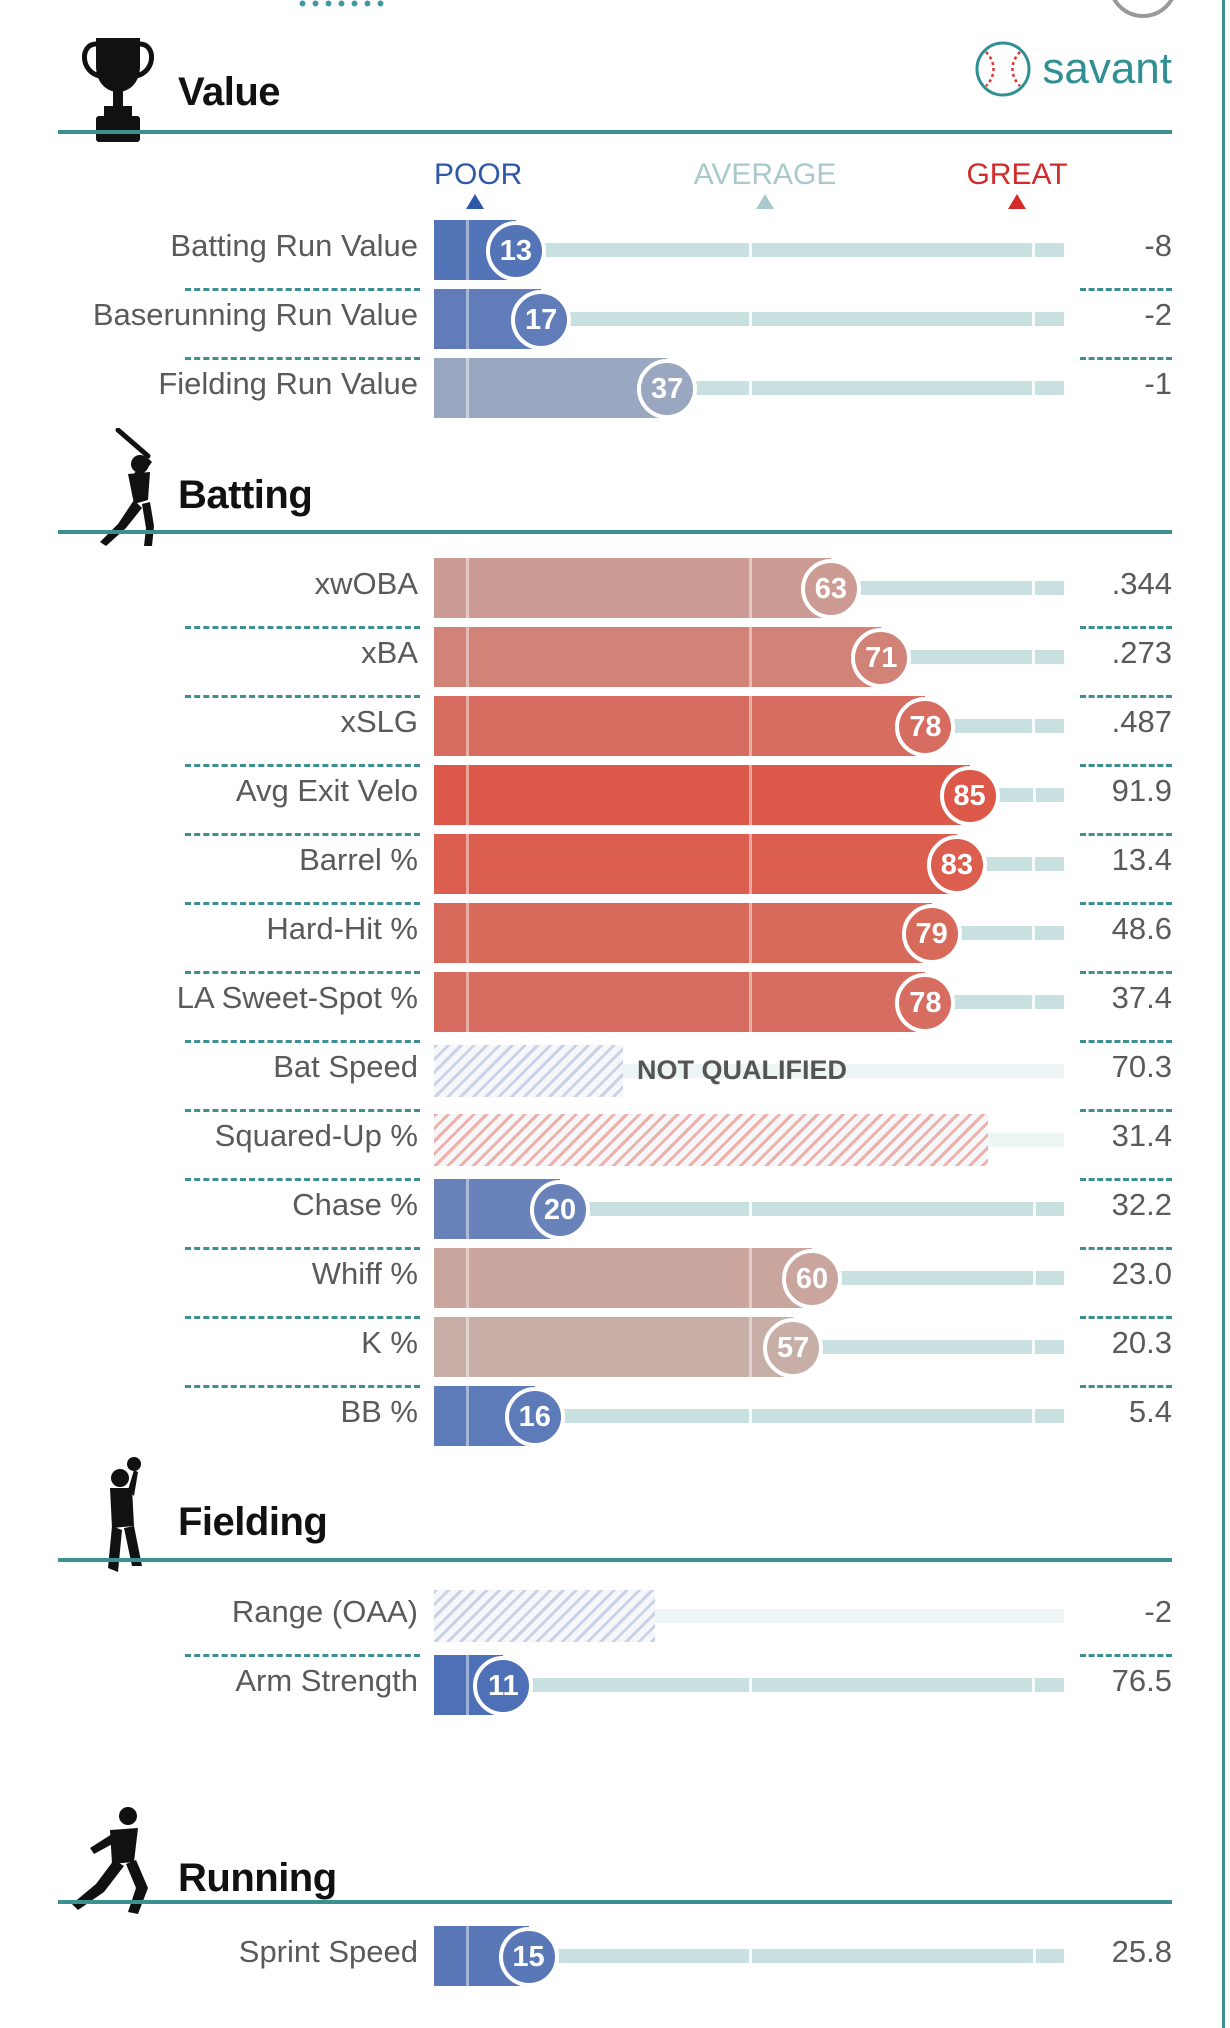 This screenshot has height=2028, width=1230. Describe the element at coordinates (528, 1071) in the screenshot. I see `unqualified-hatch` at that location.